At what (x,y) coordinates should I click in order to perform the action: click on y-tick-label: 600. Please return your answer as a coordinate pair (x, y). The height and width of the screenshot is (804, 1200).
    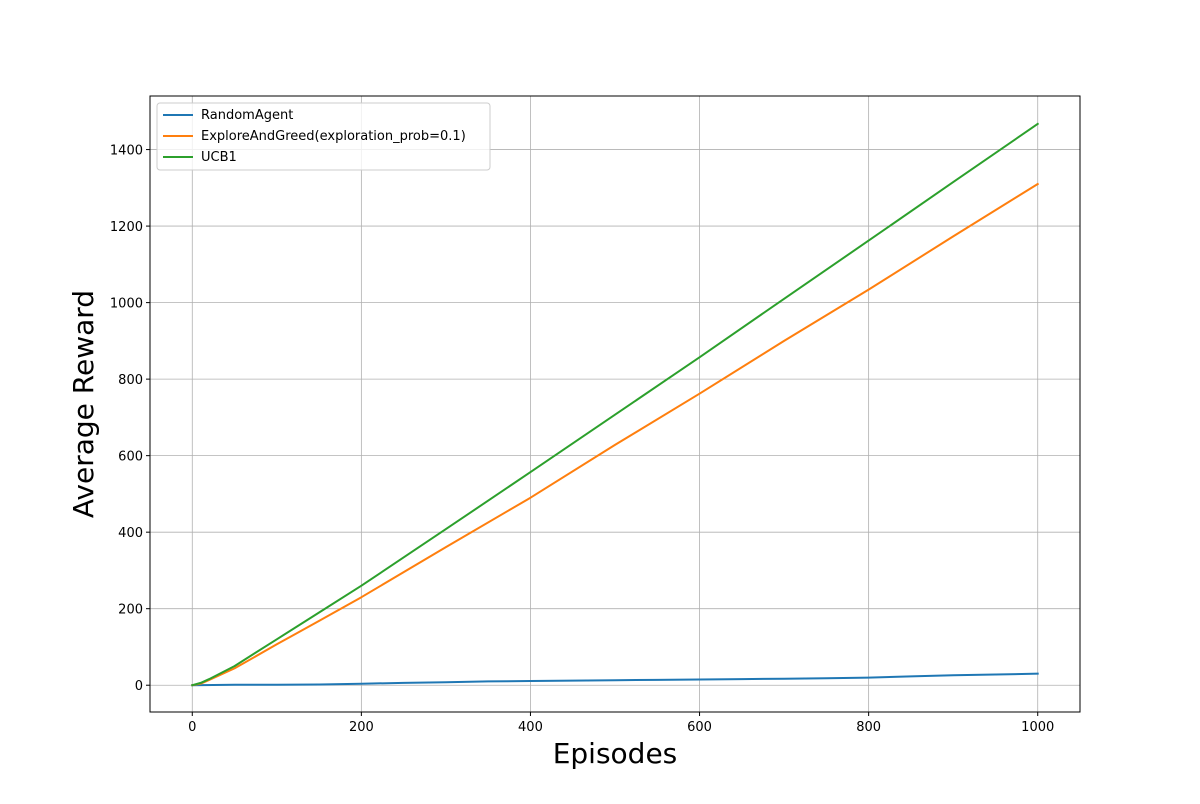
    Looking at the image, I should click on (130, 457).